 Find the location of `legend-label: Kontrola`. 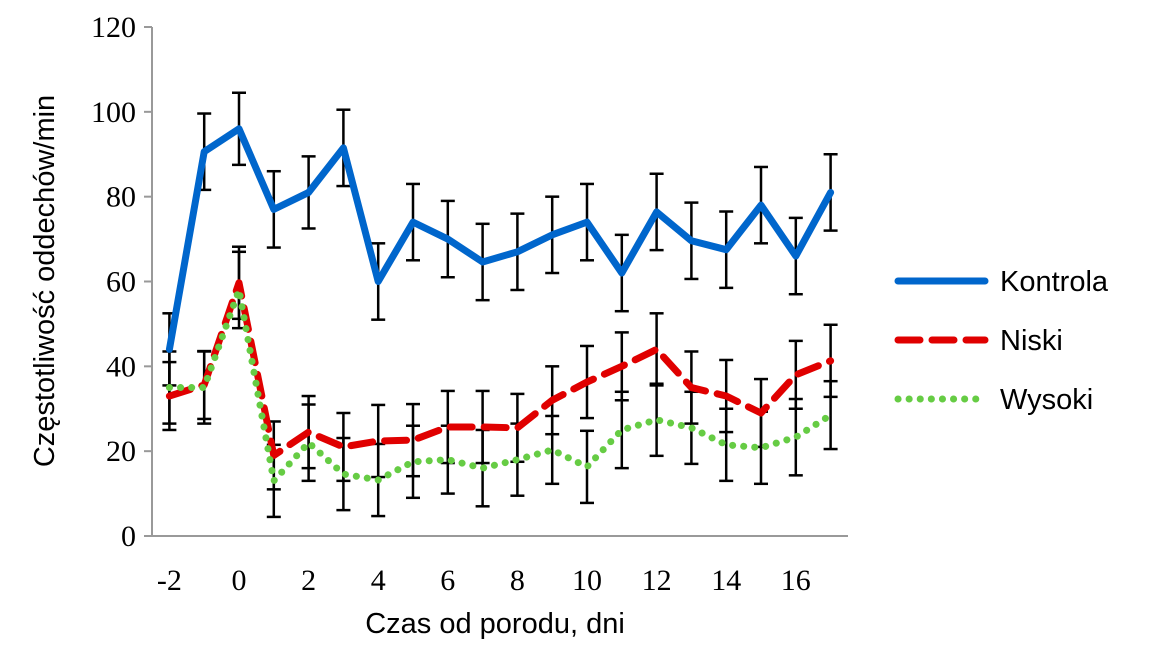

legend-label: Kontrola is located at coordinates (1054, 282).